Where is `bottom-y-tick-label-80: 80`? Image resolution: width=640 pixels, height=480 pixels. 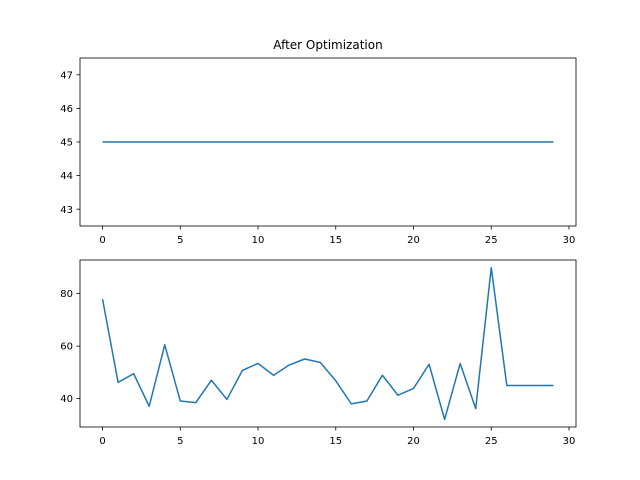
bottom-y-tick-label-80: 80 is located at coordinates (66, 294).